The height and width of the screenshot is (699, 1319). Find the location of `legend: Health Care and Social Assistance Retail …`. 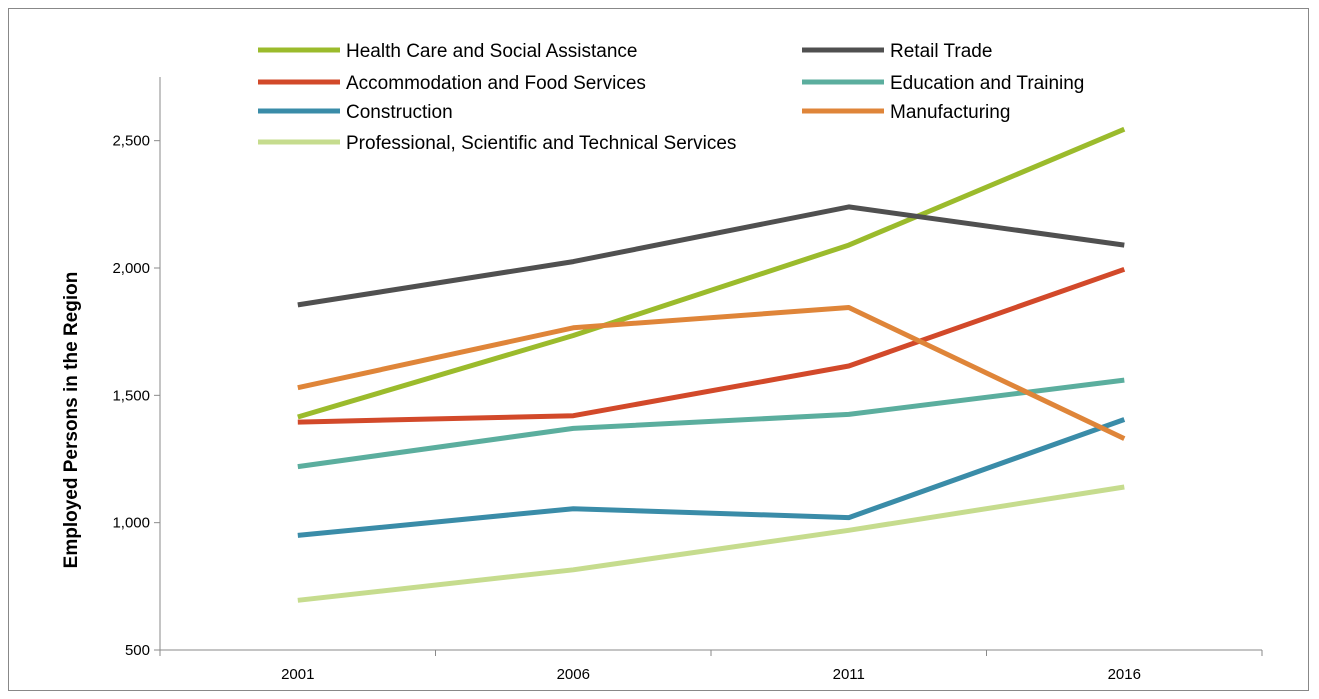

legend: Health Care and Social Assistance Retail … is located at coordinates (671, 97).